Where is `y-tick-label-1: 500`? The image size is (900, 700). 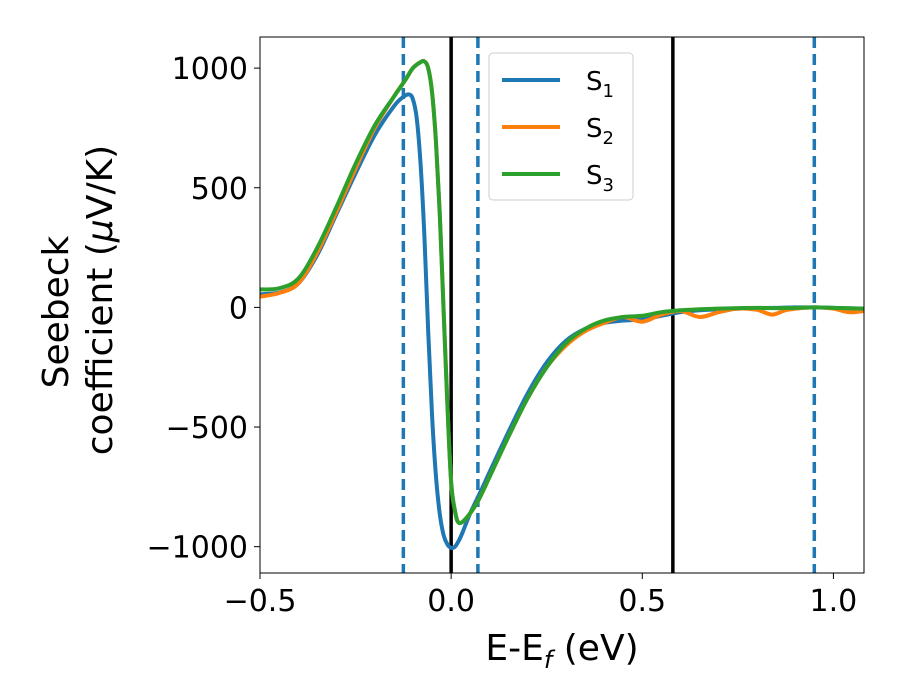 y-tick-label-1: 500 is located at coordinates (219, 189).